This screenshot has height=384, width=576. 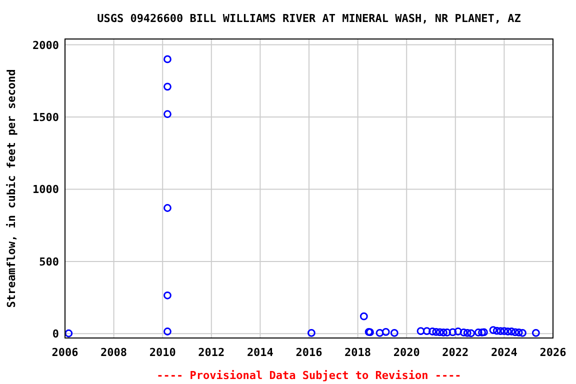 What do you see at coordinates (260, 352) in the screenshot?
I see `x-tick-label: 2014` at bounding box center [260, 352].